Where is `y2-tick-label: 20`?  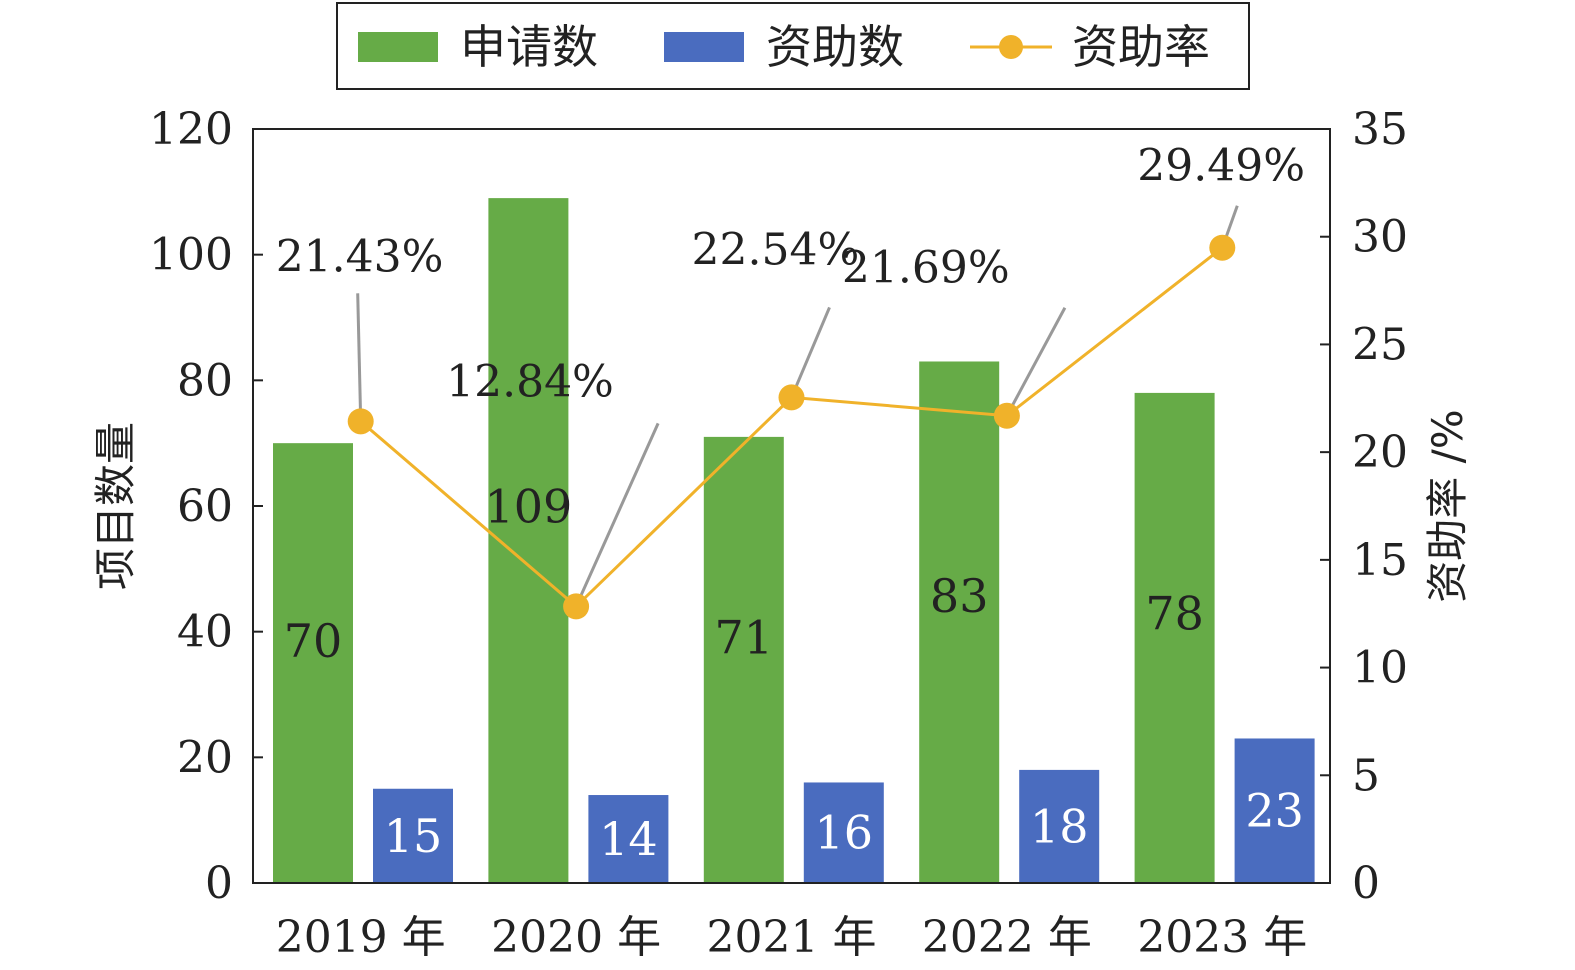
y2-tick-label: 20 is located at coordinates (1380, 452).